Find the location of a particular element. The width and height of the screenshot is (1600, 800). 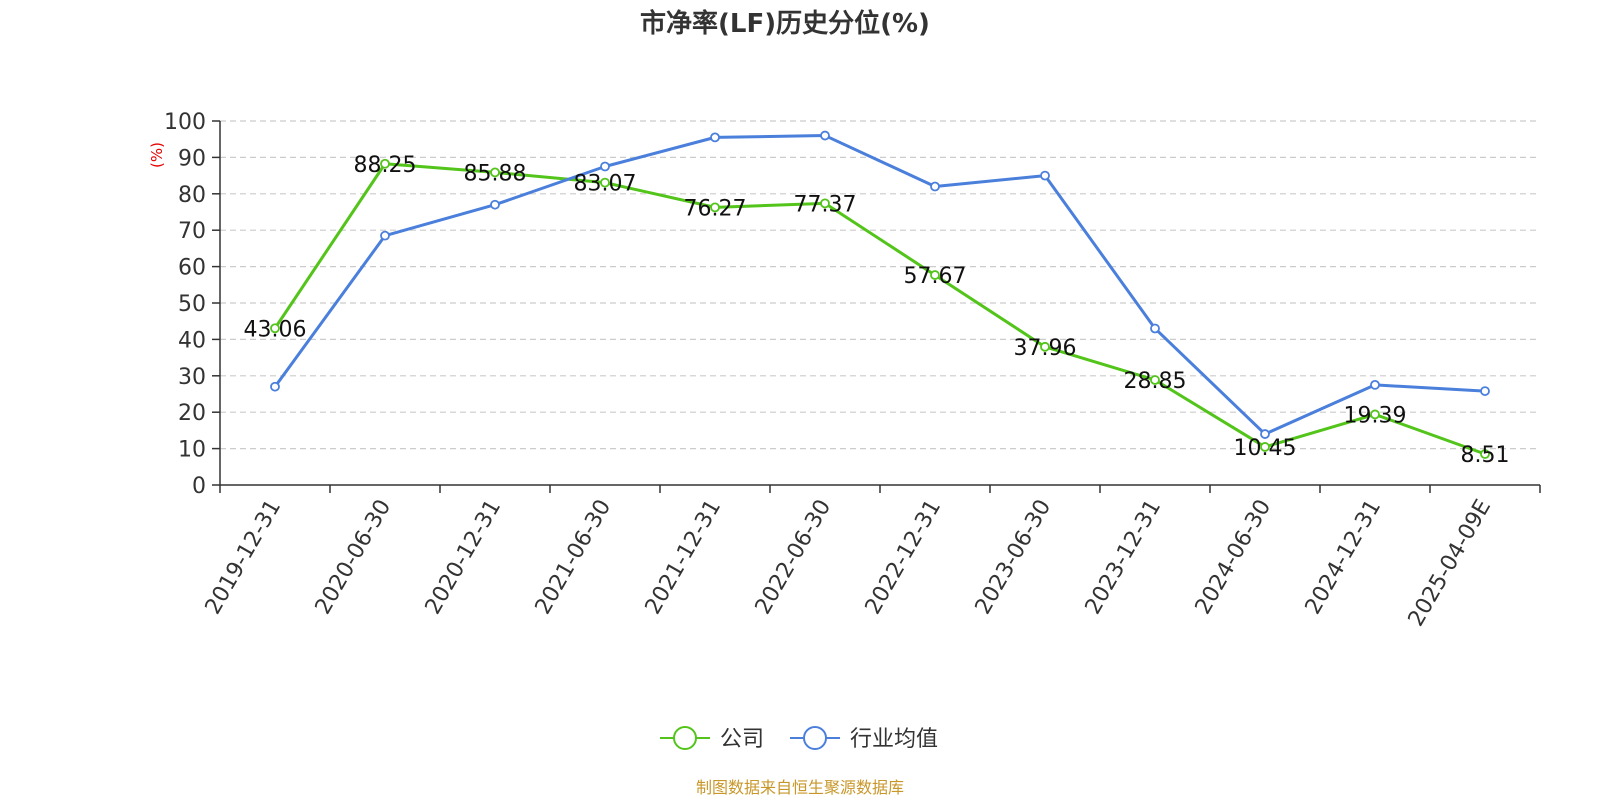

data-label: 76.27 is located at coordinates (715, 208).